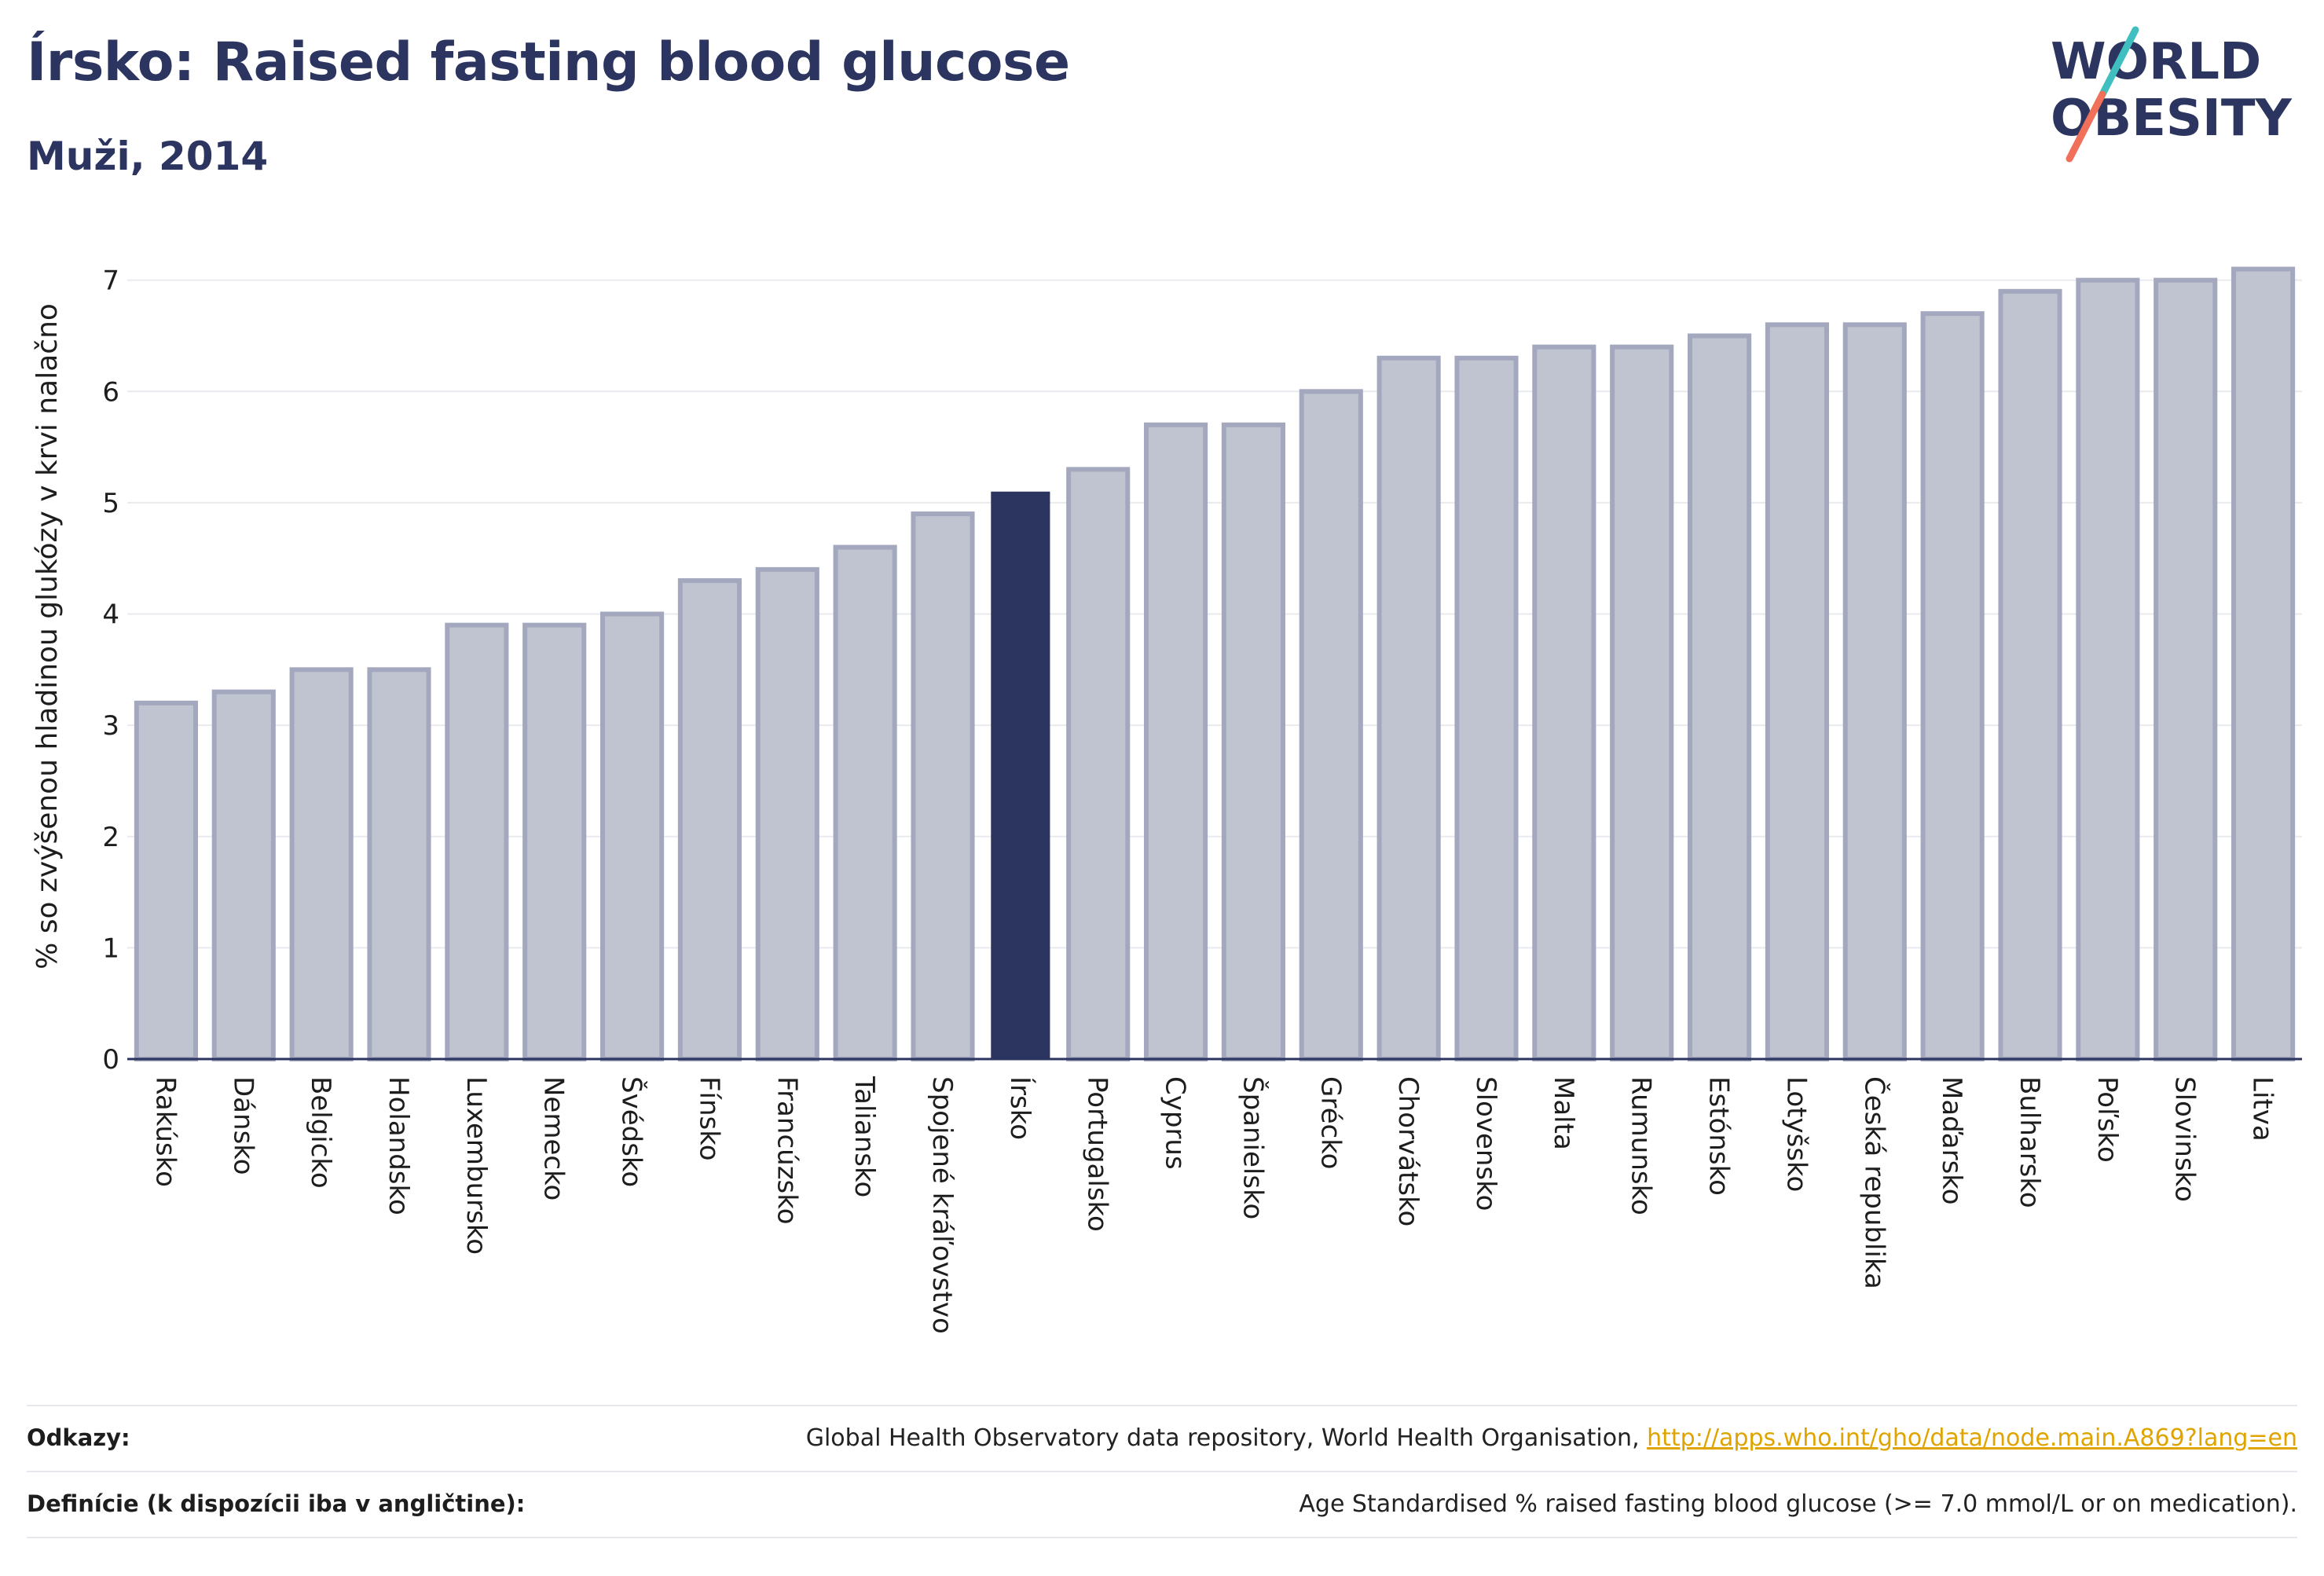 This screenshot has height=1576, width=2324. Describe the element at coordinates (942, 1205) in the screenshot. I see `x-tick-label: Spojené kráľovstvo` at that location.